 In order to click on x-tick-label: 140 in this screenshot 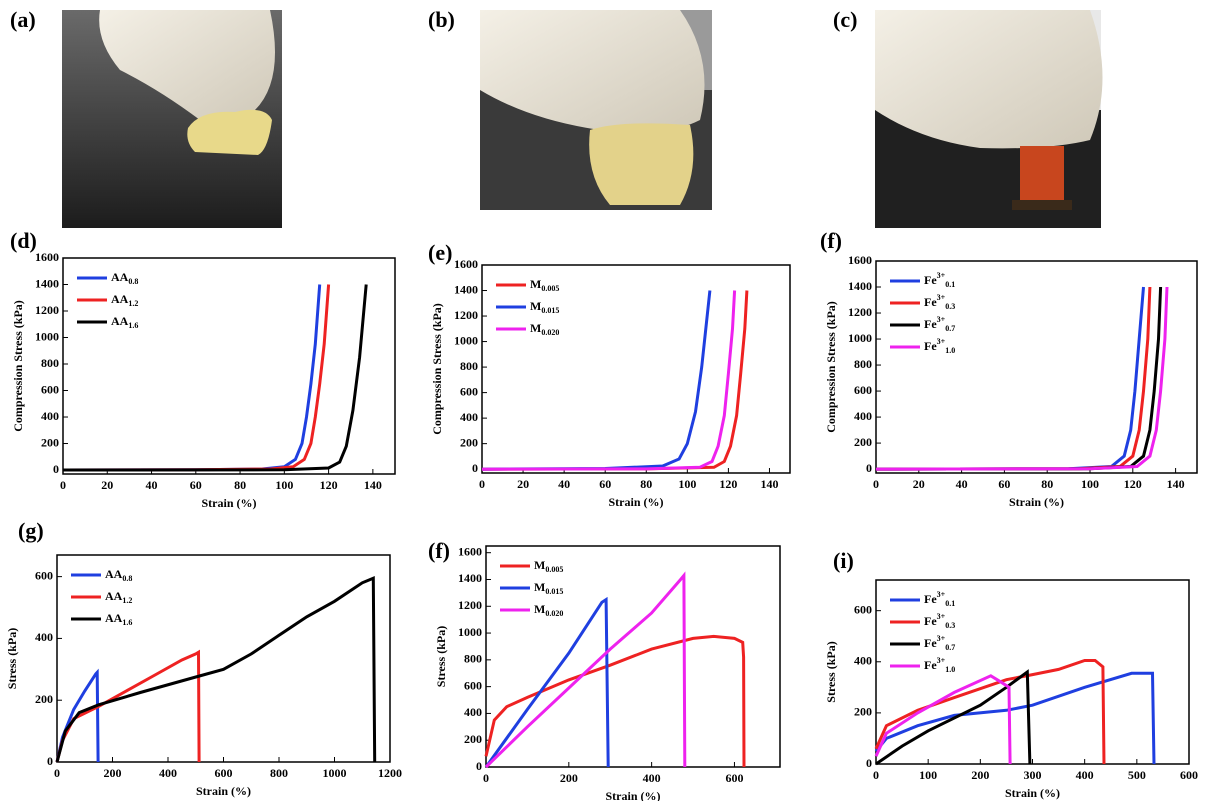, I will do `click(769, 484)`.